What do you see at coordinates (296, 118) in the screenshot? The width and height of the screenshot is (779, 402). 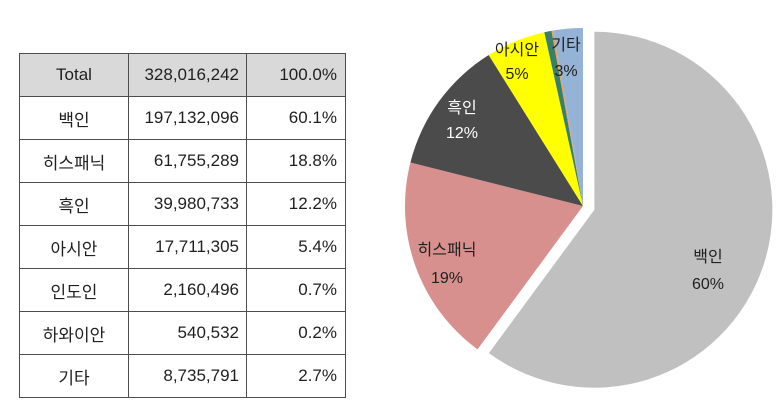 I see `percent-cell: 60.1%` at bounding box center [296, 118].